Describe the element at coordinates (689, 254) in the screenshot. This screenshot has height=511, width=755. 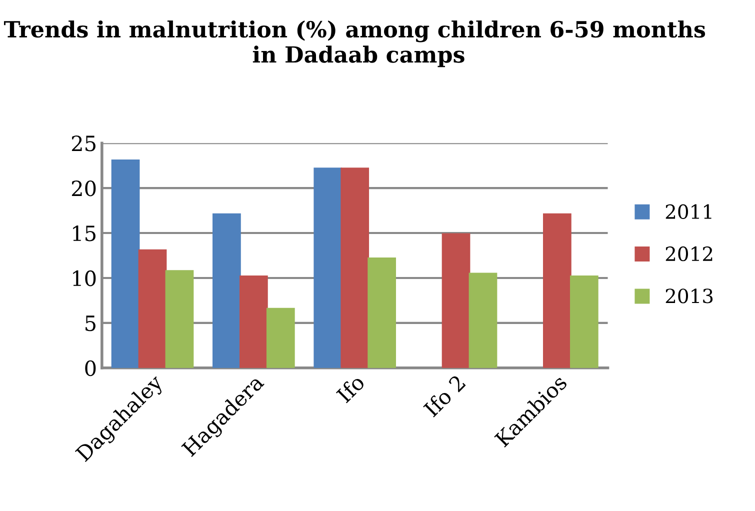
I see `legend-label: 2012` at that location.